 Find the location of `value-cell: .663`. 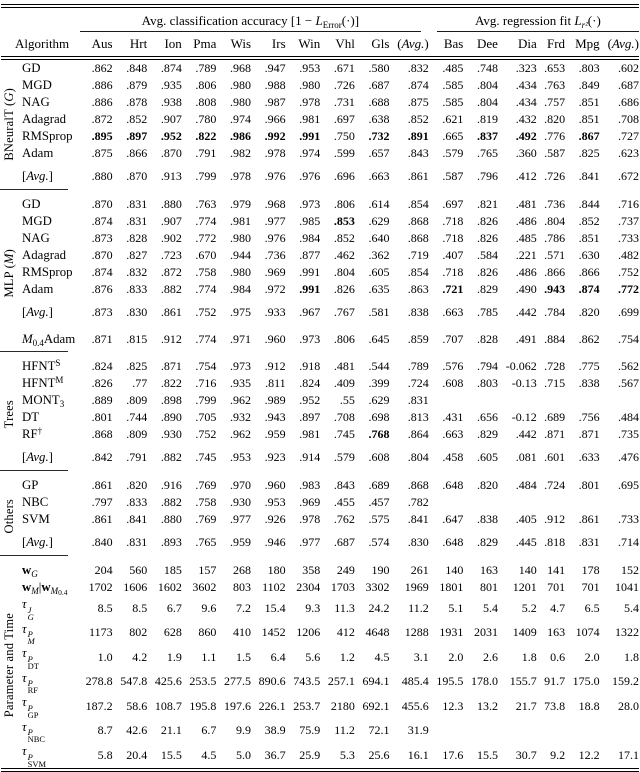

value-cell: .663 is located at coordinates (453, 434).